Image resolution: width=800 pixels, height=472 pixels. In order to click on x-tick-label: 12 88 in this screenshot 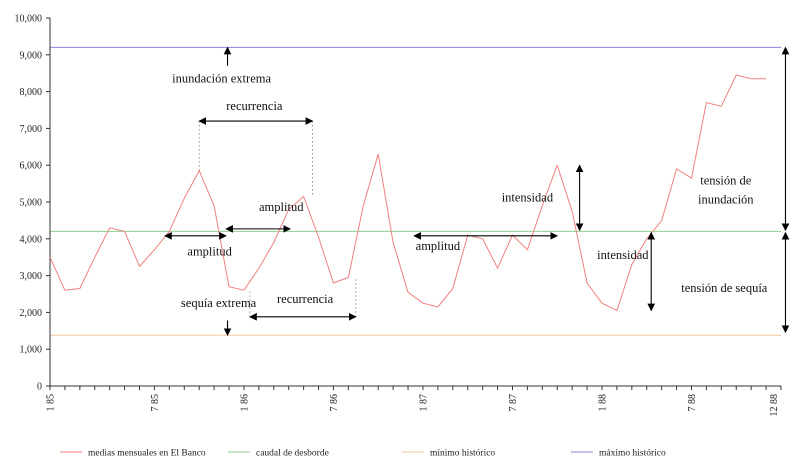, I will do `click(774, 405)`.